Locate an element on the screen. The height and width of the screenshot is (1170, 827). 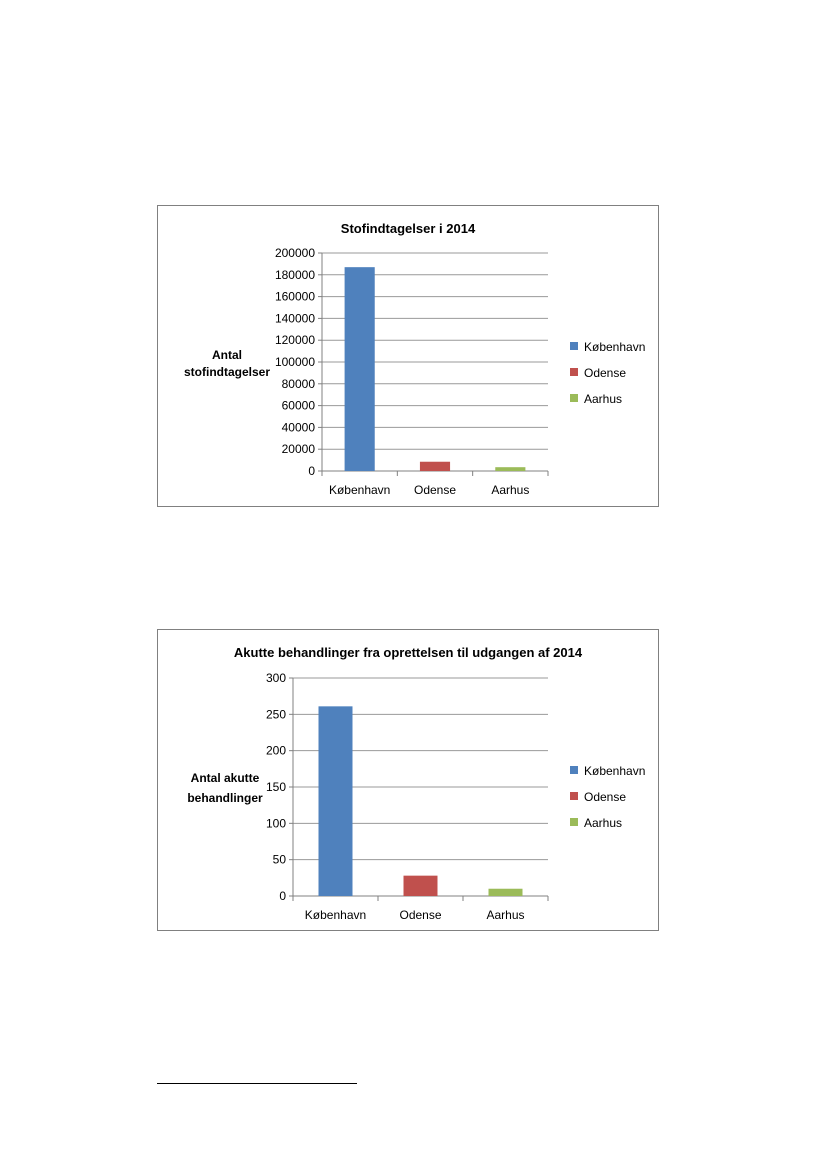
y-tick-label: 120000 is located at coordinates (295, 340).